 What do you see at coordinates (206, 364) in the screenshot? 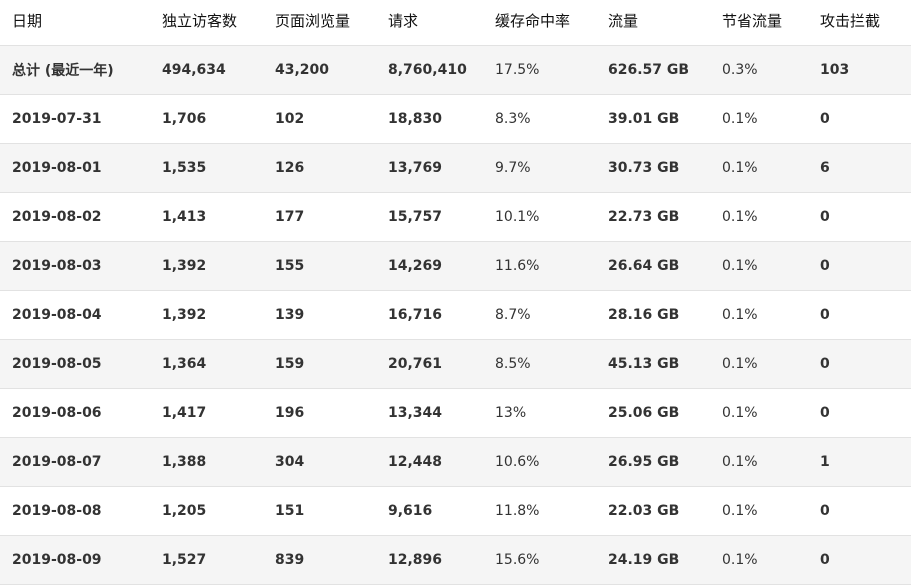
I see `unique-visitors-cell: 1,364` at bounding box center [206, 364].